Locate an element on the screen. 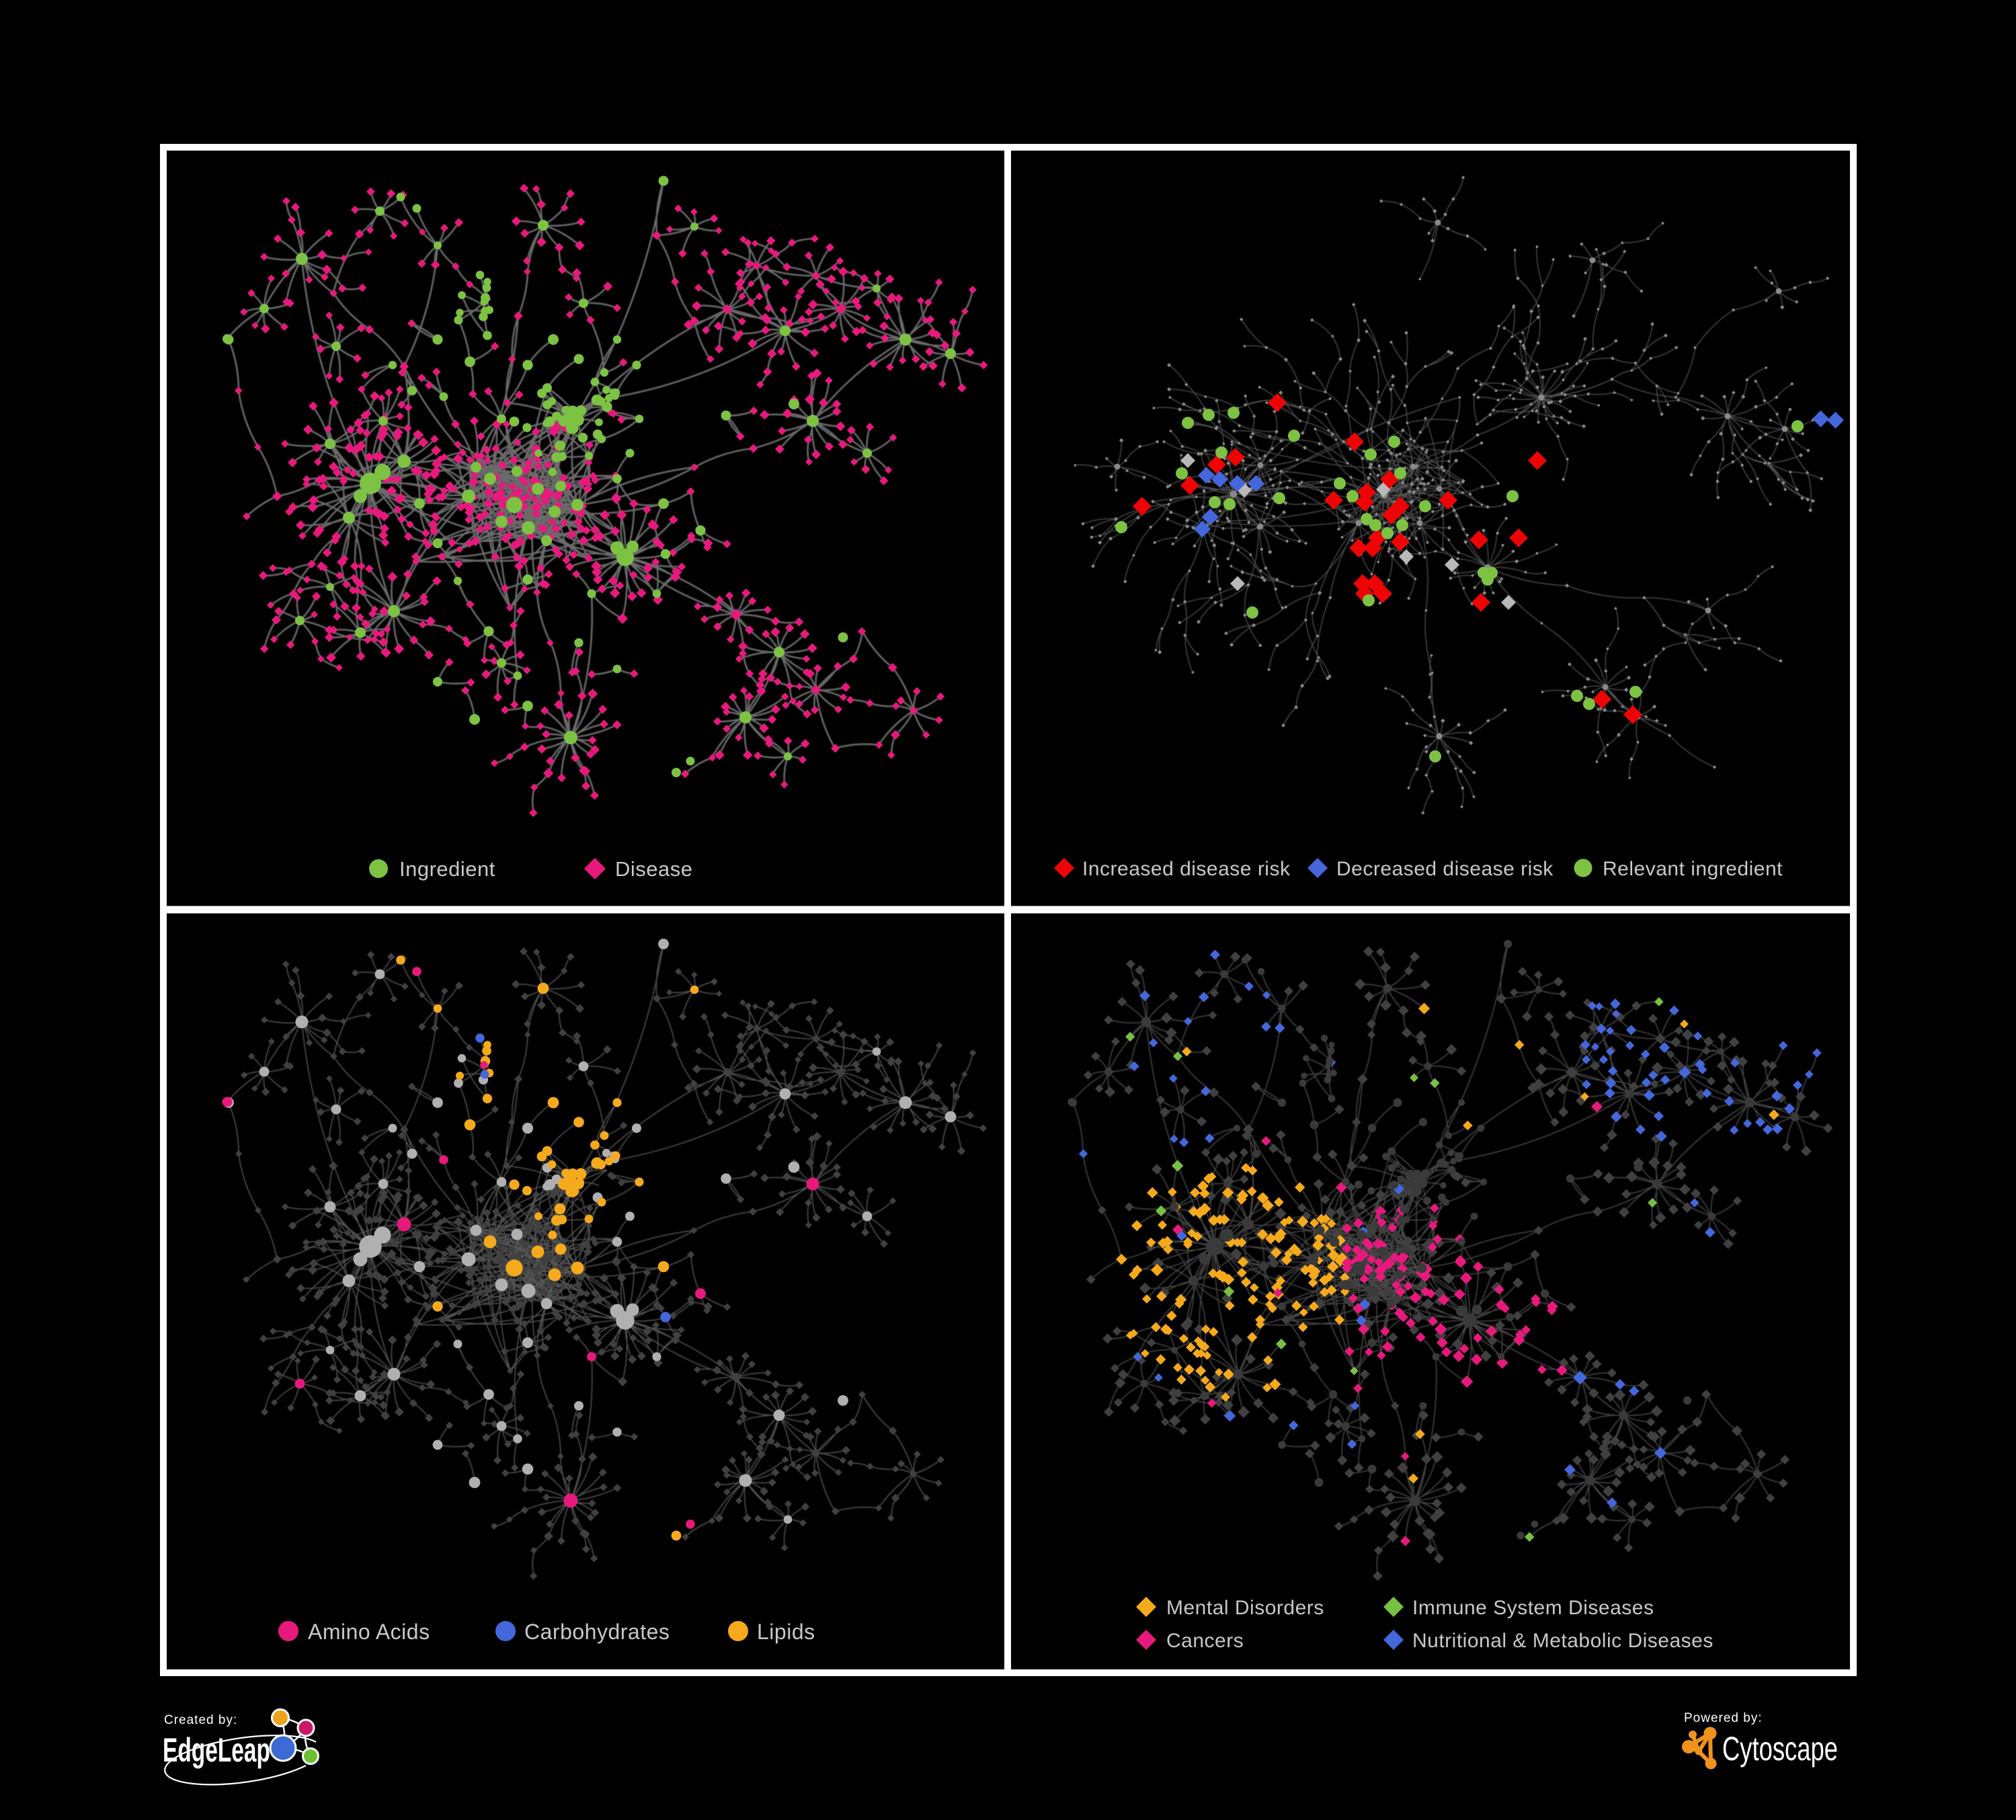 The width and height of the screenshot is (2016, 1820). svg-text: Lipids is located at coordinates (786, 1632).